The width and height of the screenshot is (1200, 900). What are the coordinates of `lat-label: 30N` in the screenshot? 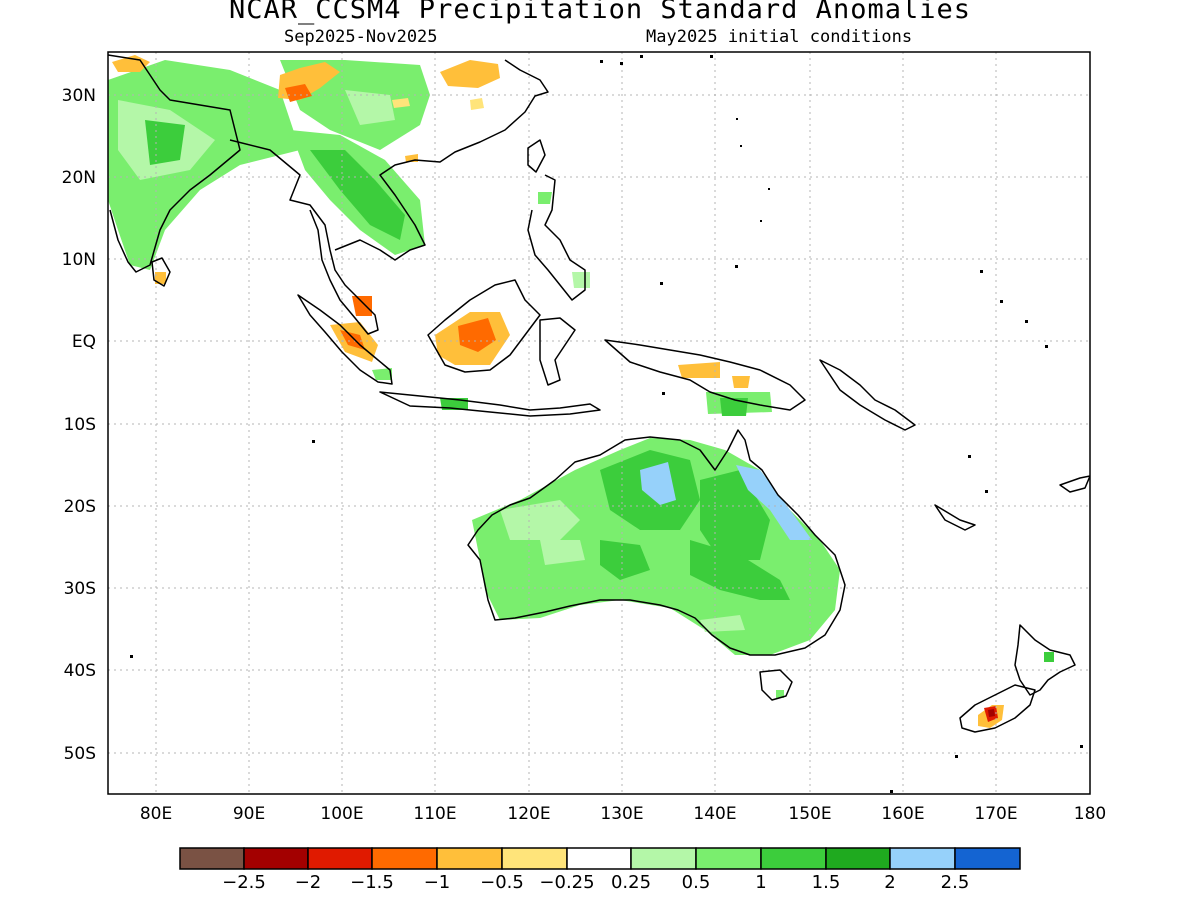 It's located at (79, 96).